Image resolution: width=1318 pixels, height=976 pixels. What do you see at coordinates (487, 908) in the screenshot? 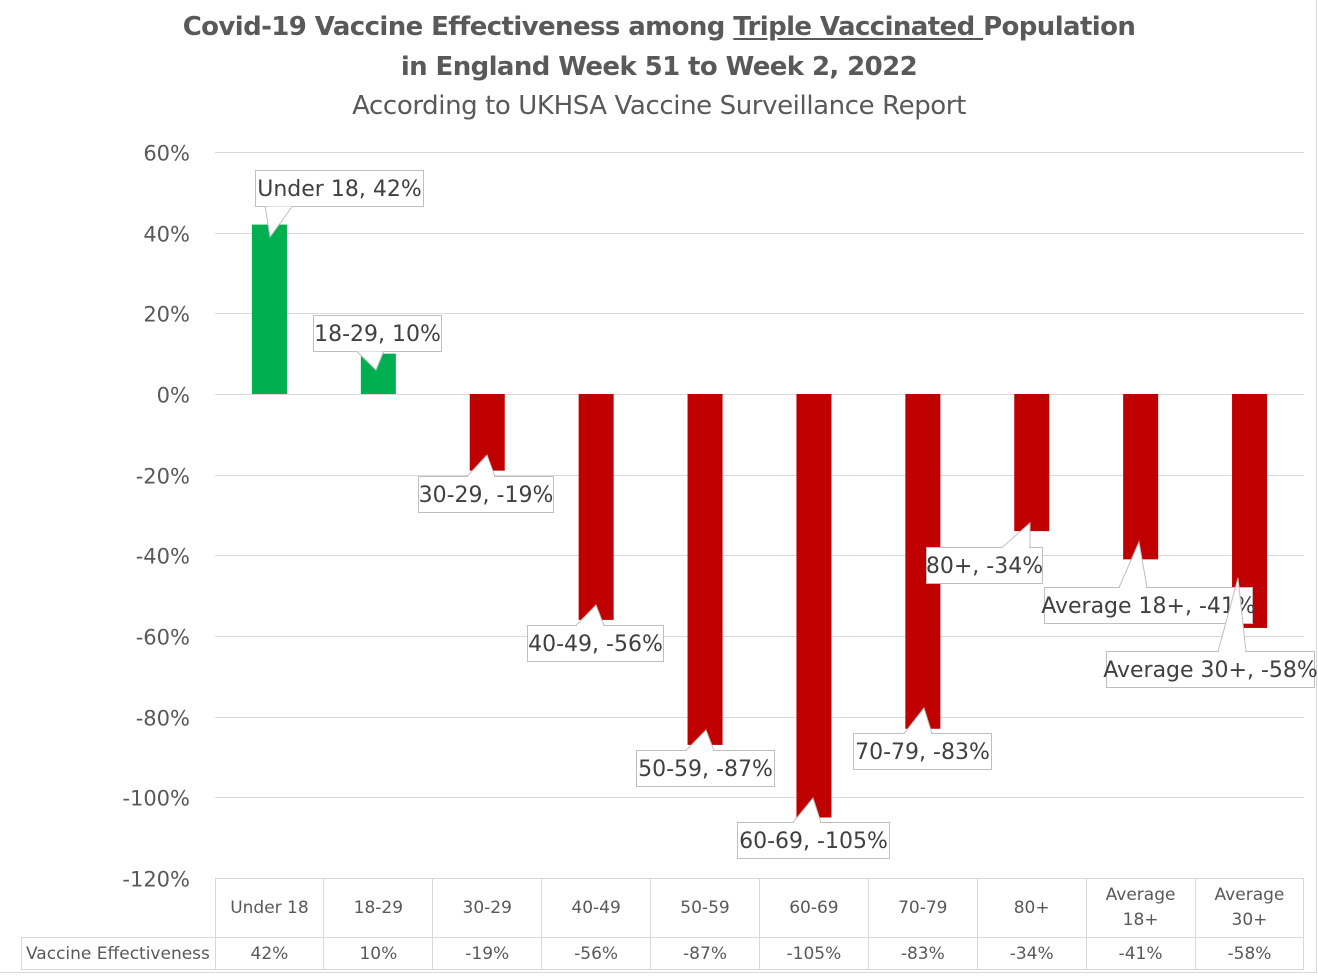
I see `table-category-header: 30-29` at bounding box center [487, 908].